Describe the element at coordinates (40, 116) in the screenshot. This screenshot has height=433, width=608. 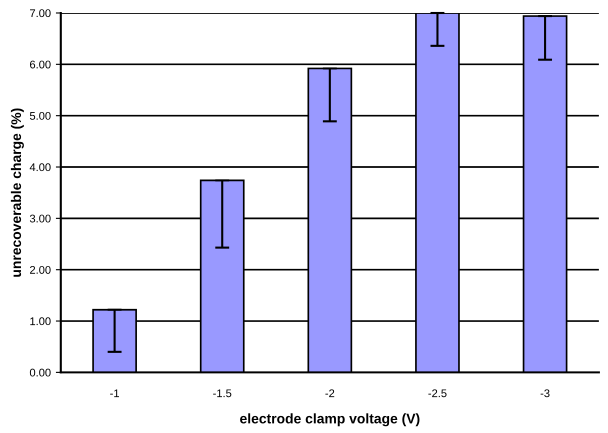
I see `y-tick-label: 5.00` at that location.